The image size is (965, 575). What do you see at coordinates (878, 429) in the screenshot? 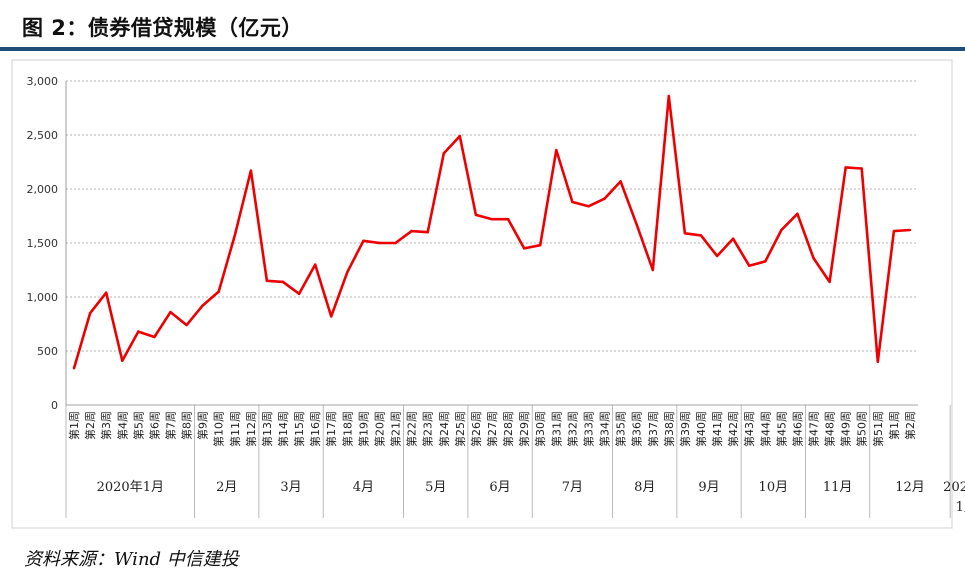
I see `x-tick-label: 第51周` at bounding box center [878, 429].